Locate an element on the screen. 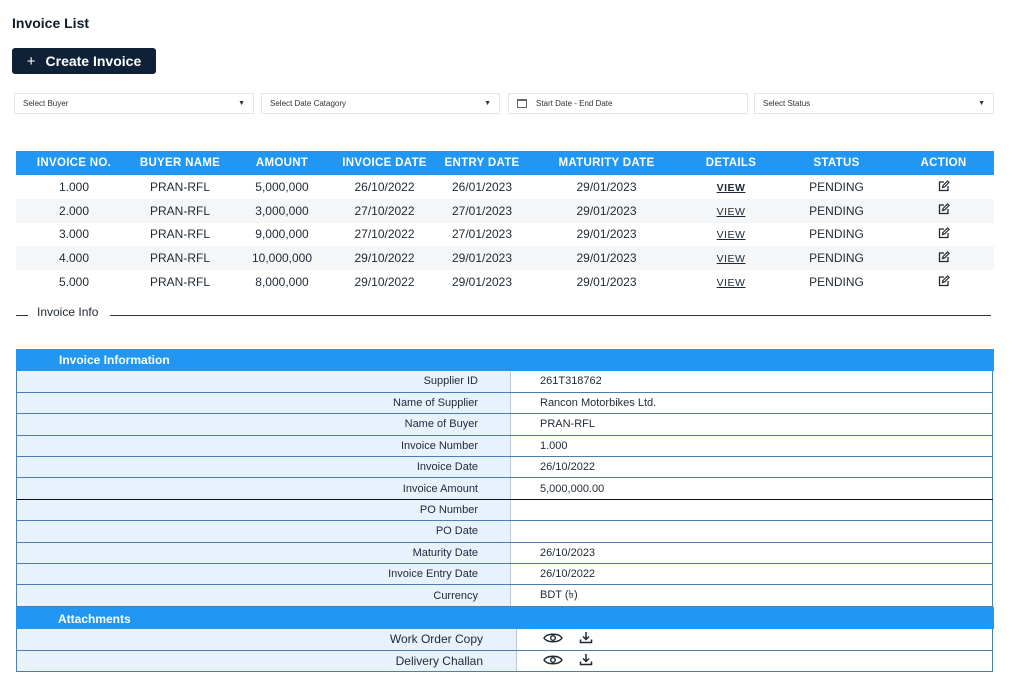 The width and height of the screenshot is (1013, 696). info-row: Invoice Date 26/10/2022 is located at coordinates (504, 467).